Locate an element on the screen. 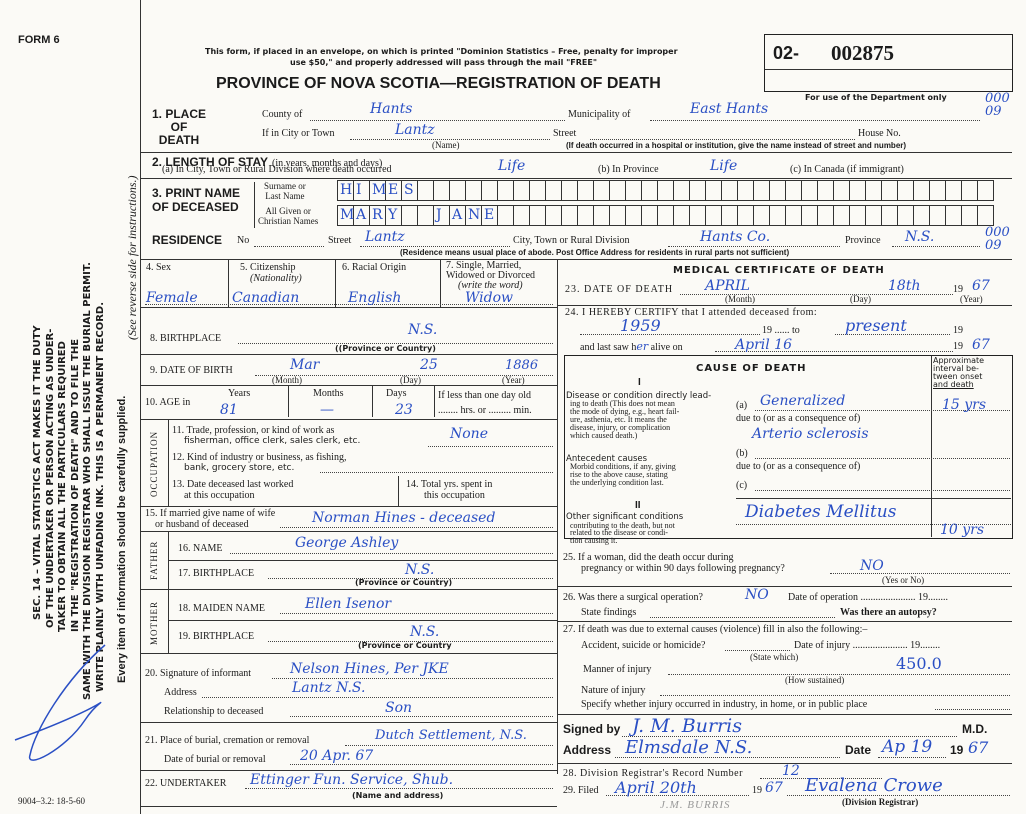 The image size is (1026, 814). record-number-value: 12 is located at coordinates (791, 771).